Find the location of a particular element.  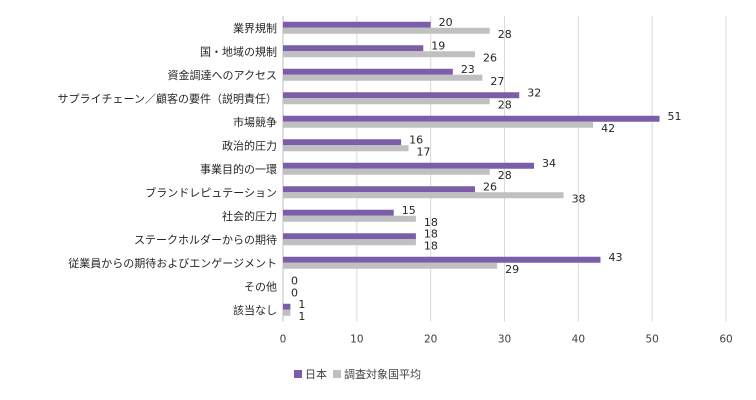

x-tick-label: 20 is located at coordinates (430, 340).